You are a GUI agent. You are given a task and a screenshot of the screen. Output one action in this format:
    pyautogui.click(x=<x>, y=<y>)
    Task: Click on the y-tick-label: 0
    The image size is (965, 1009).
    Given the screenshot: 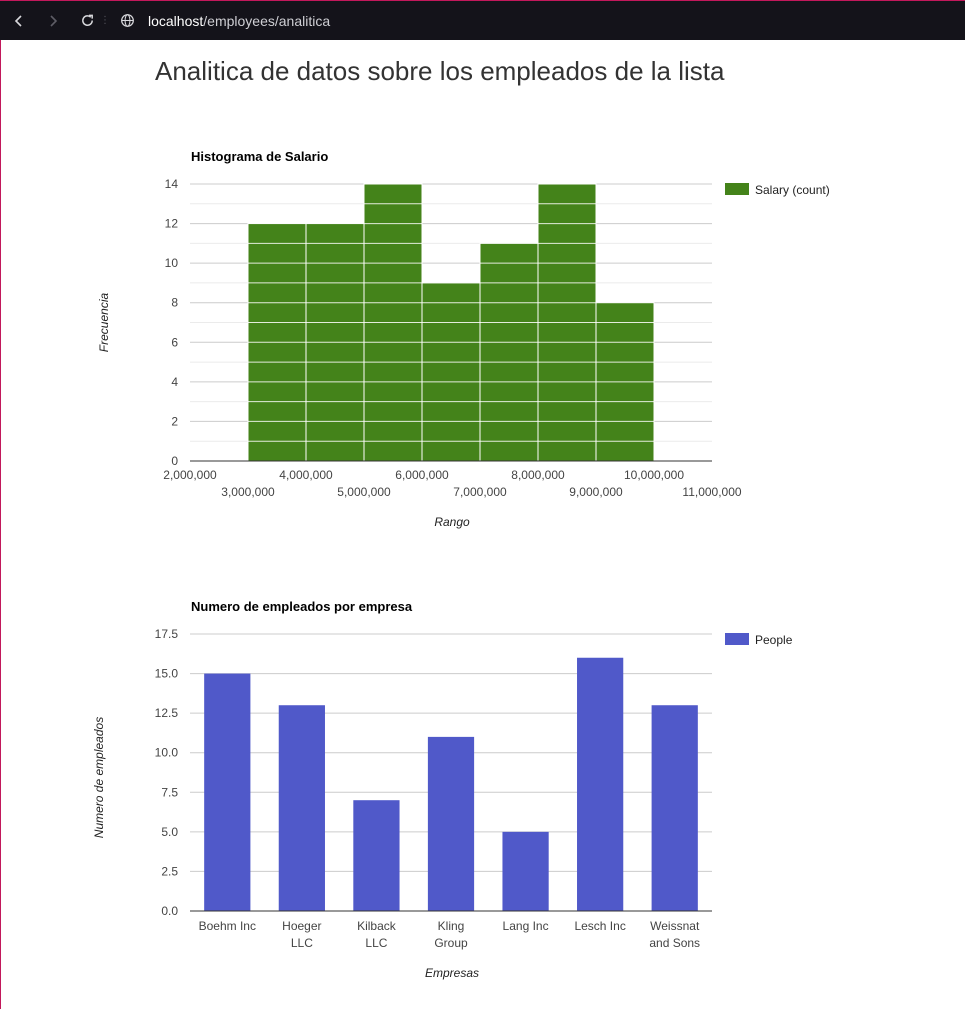 What is the action you would take?
    pyautogui.click(x=174, y=461)
    